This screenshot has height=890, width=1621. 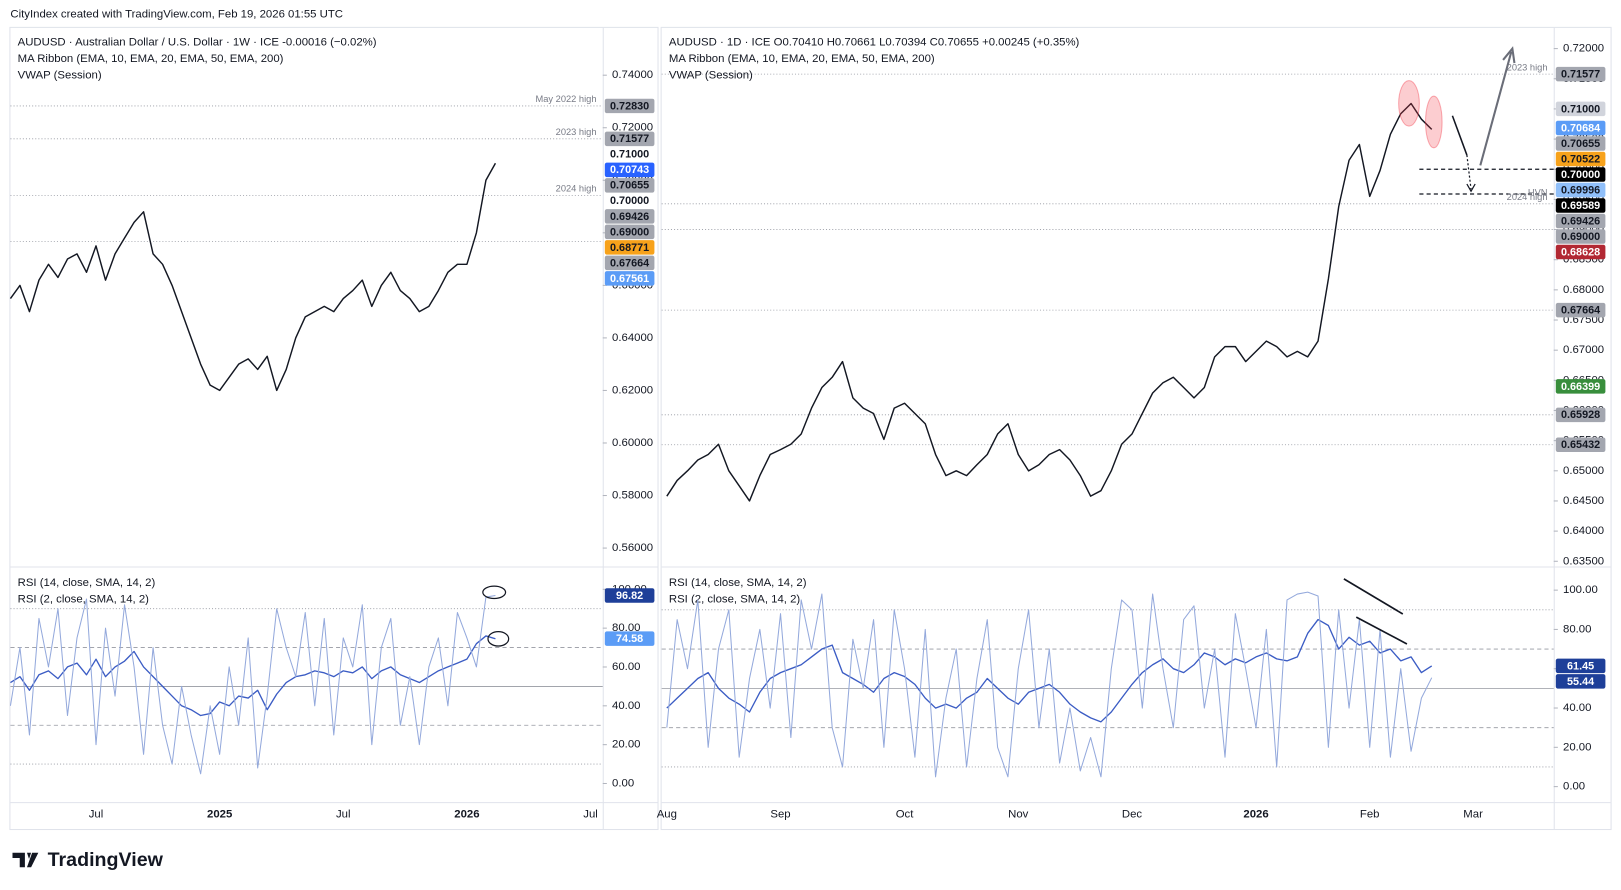 I want to click on price-tag-label: 0.69996, so click(x=1580, y=190).